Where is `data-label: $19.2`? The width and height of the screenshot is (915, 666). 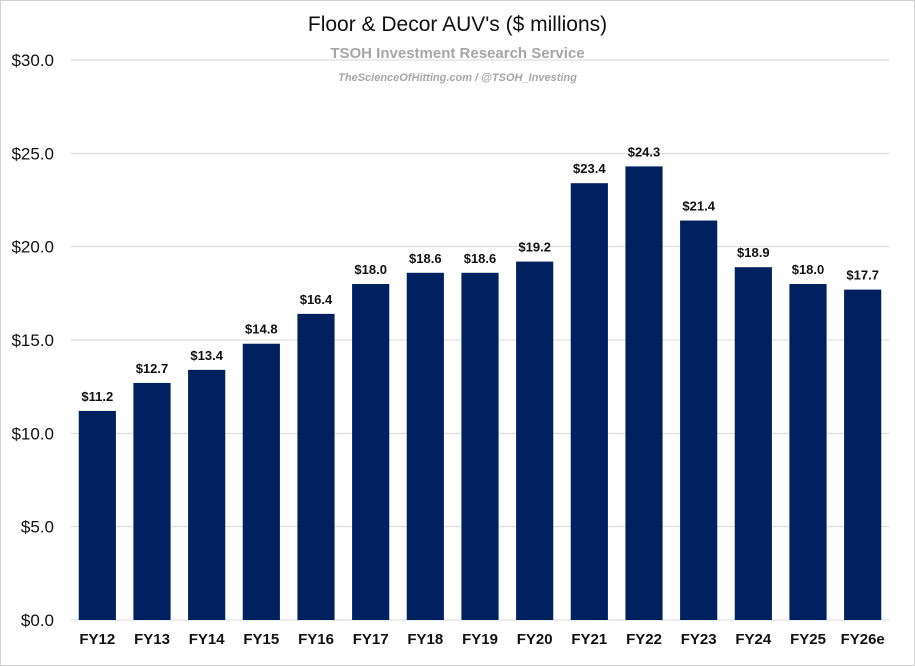
data-label: $19.2 is located at coordinates (534, 247).